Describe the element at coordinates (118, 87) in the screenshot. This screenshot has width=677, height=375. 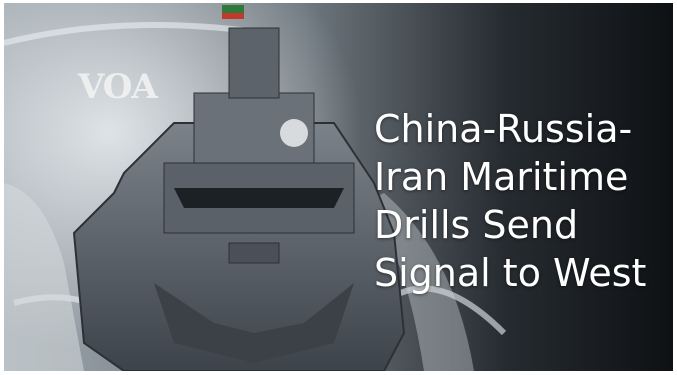
I see `voa-logo: VOA` at that location.